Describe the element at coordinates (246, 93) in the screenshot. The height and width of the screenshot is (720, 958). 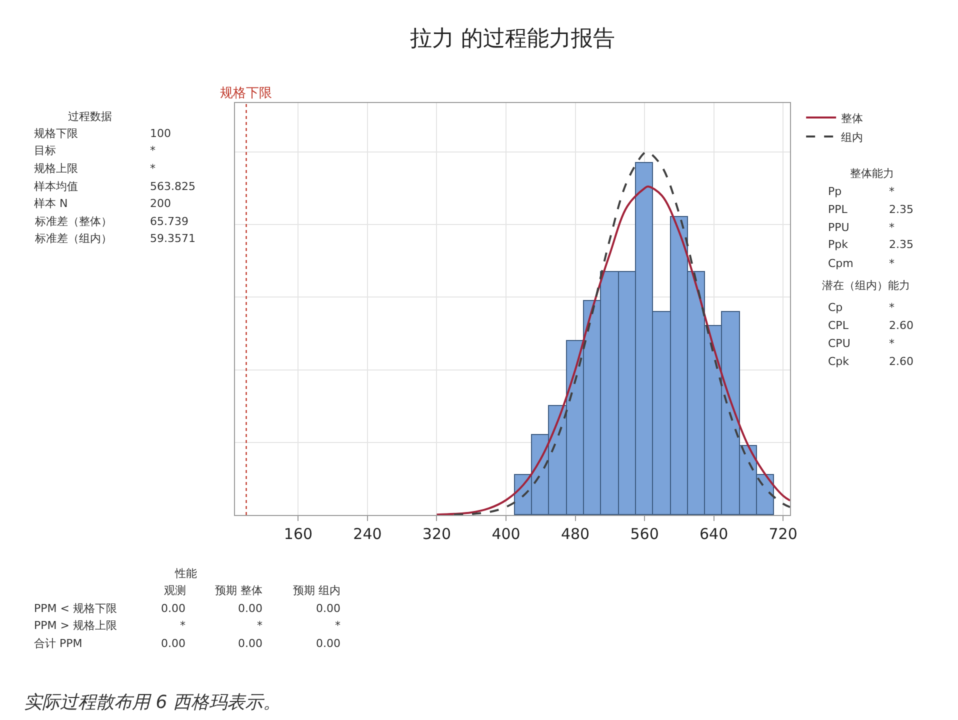
I see `ref-line-label: 规格下限` at that location.